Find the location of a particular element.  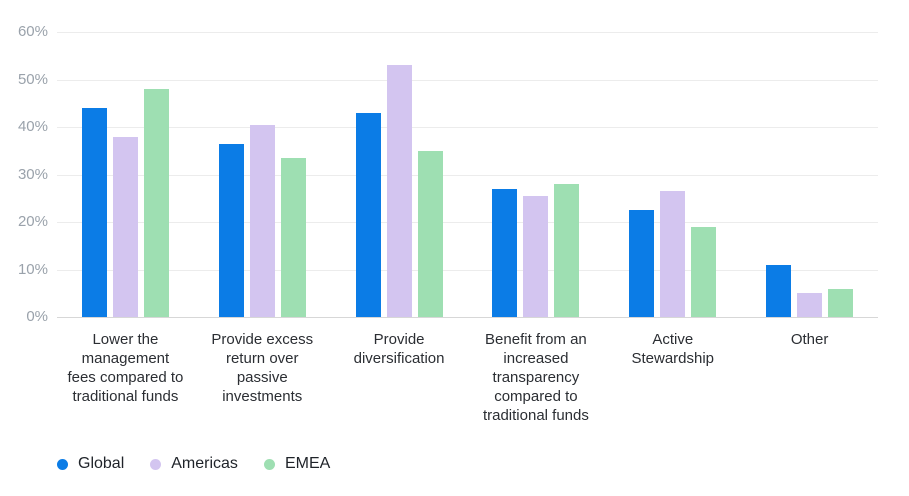

y-tick-label: 10% is located at coordinates (32, 269).